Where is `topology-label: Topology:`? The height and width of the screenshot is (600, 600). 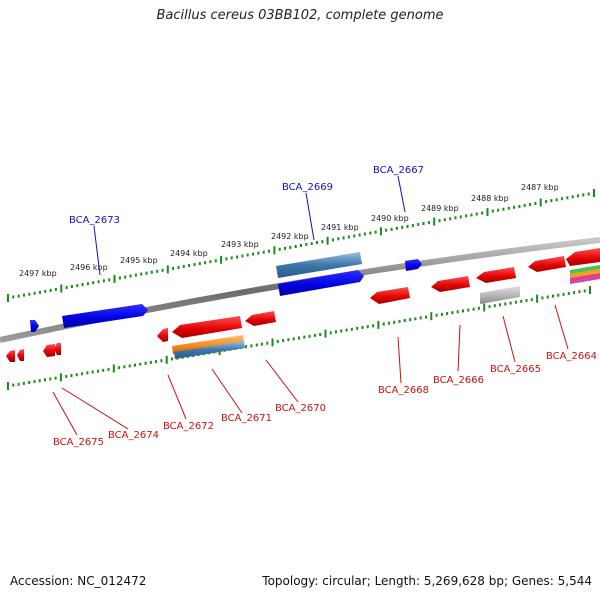 topology-label: Topology: is located at coordinates (290, 581).